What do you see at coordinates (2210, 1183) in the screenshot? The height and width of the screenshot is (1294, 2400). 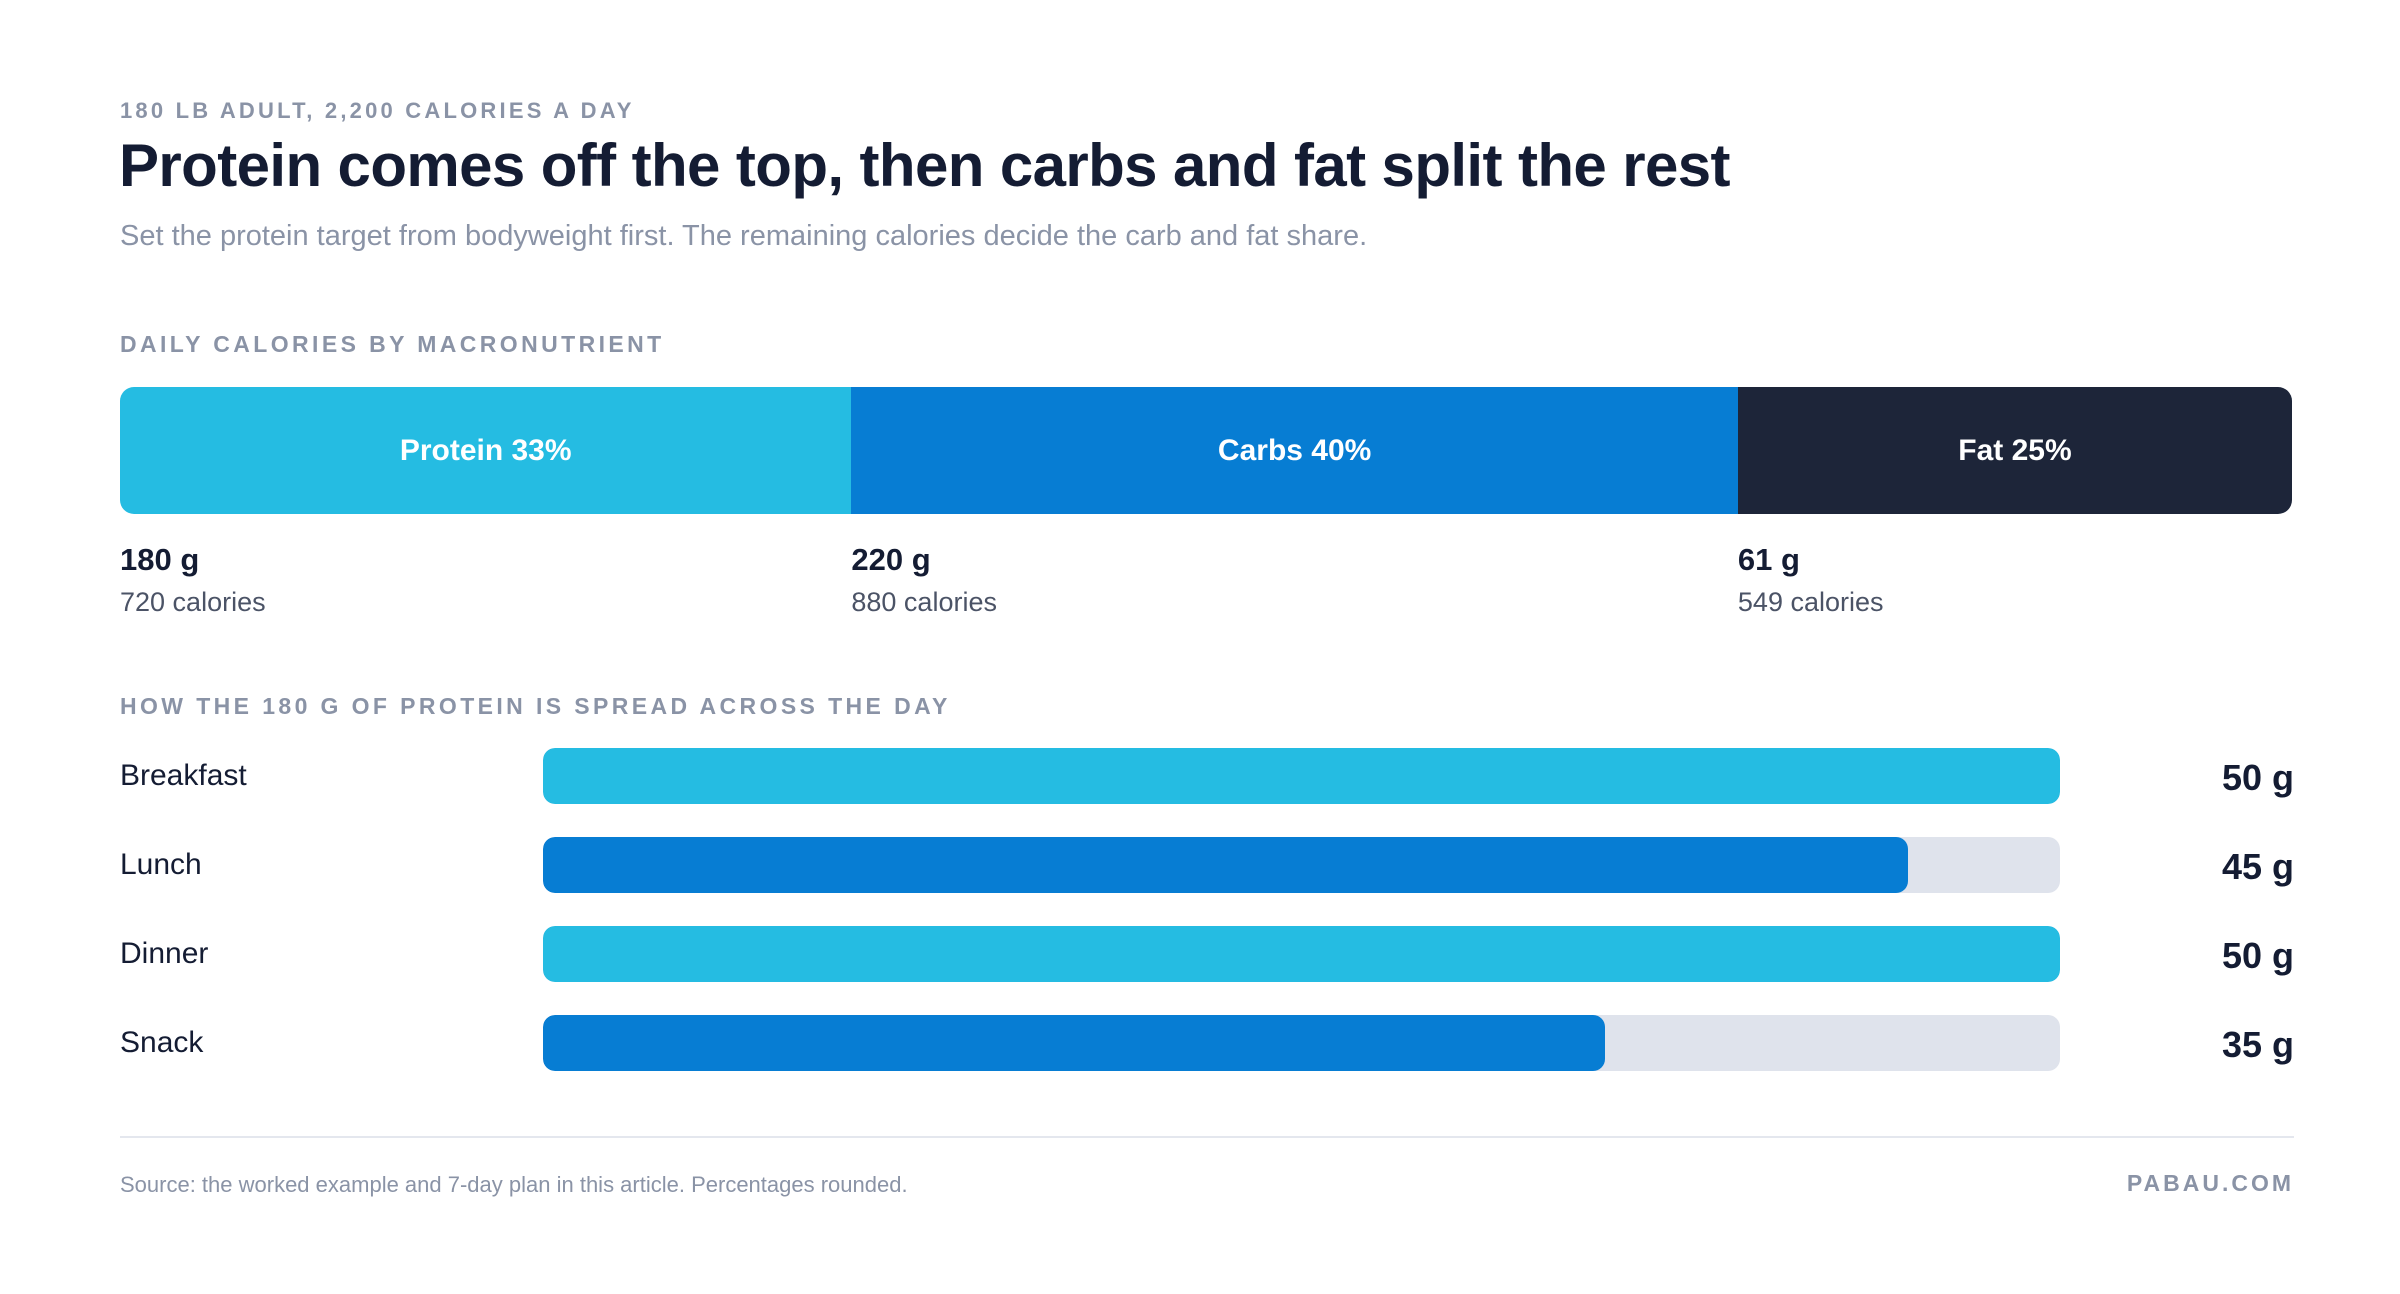 I see `brand-mark: PABAU.COM` at bounding box center [2210, 1183].